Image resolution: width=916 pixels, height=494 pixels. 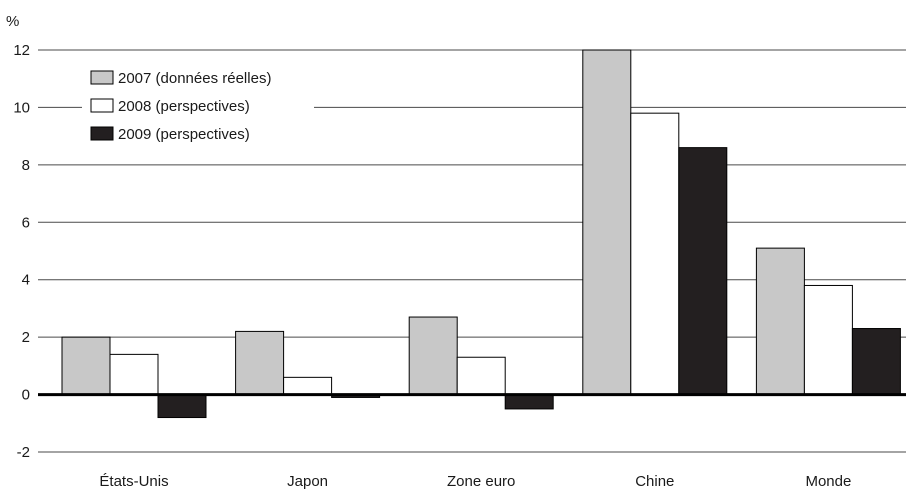 I want to click on y-tick-label: 8, so click(x=26, y=165).